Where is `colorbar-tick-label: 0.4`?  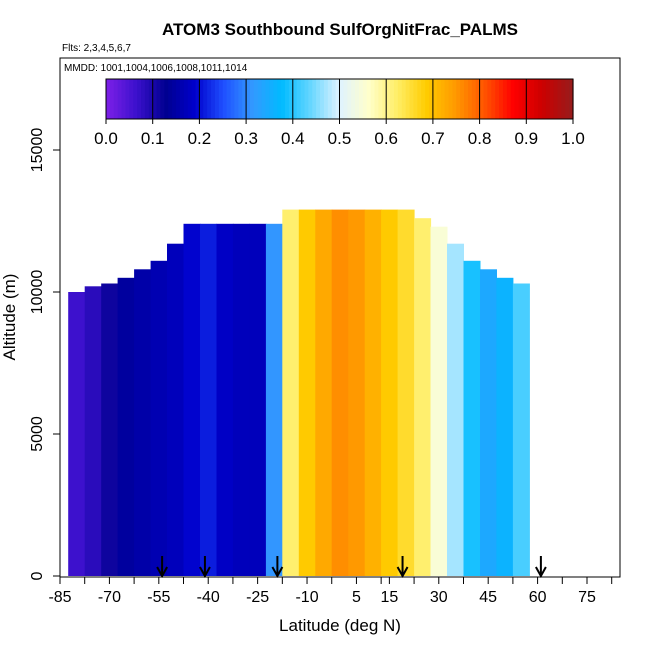 colorbar-tick-label: 0.4 is located at coordinates (293, 138).